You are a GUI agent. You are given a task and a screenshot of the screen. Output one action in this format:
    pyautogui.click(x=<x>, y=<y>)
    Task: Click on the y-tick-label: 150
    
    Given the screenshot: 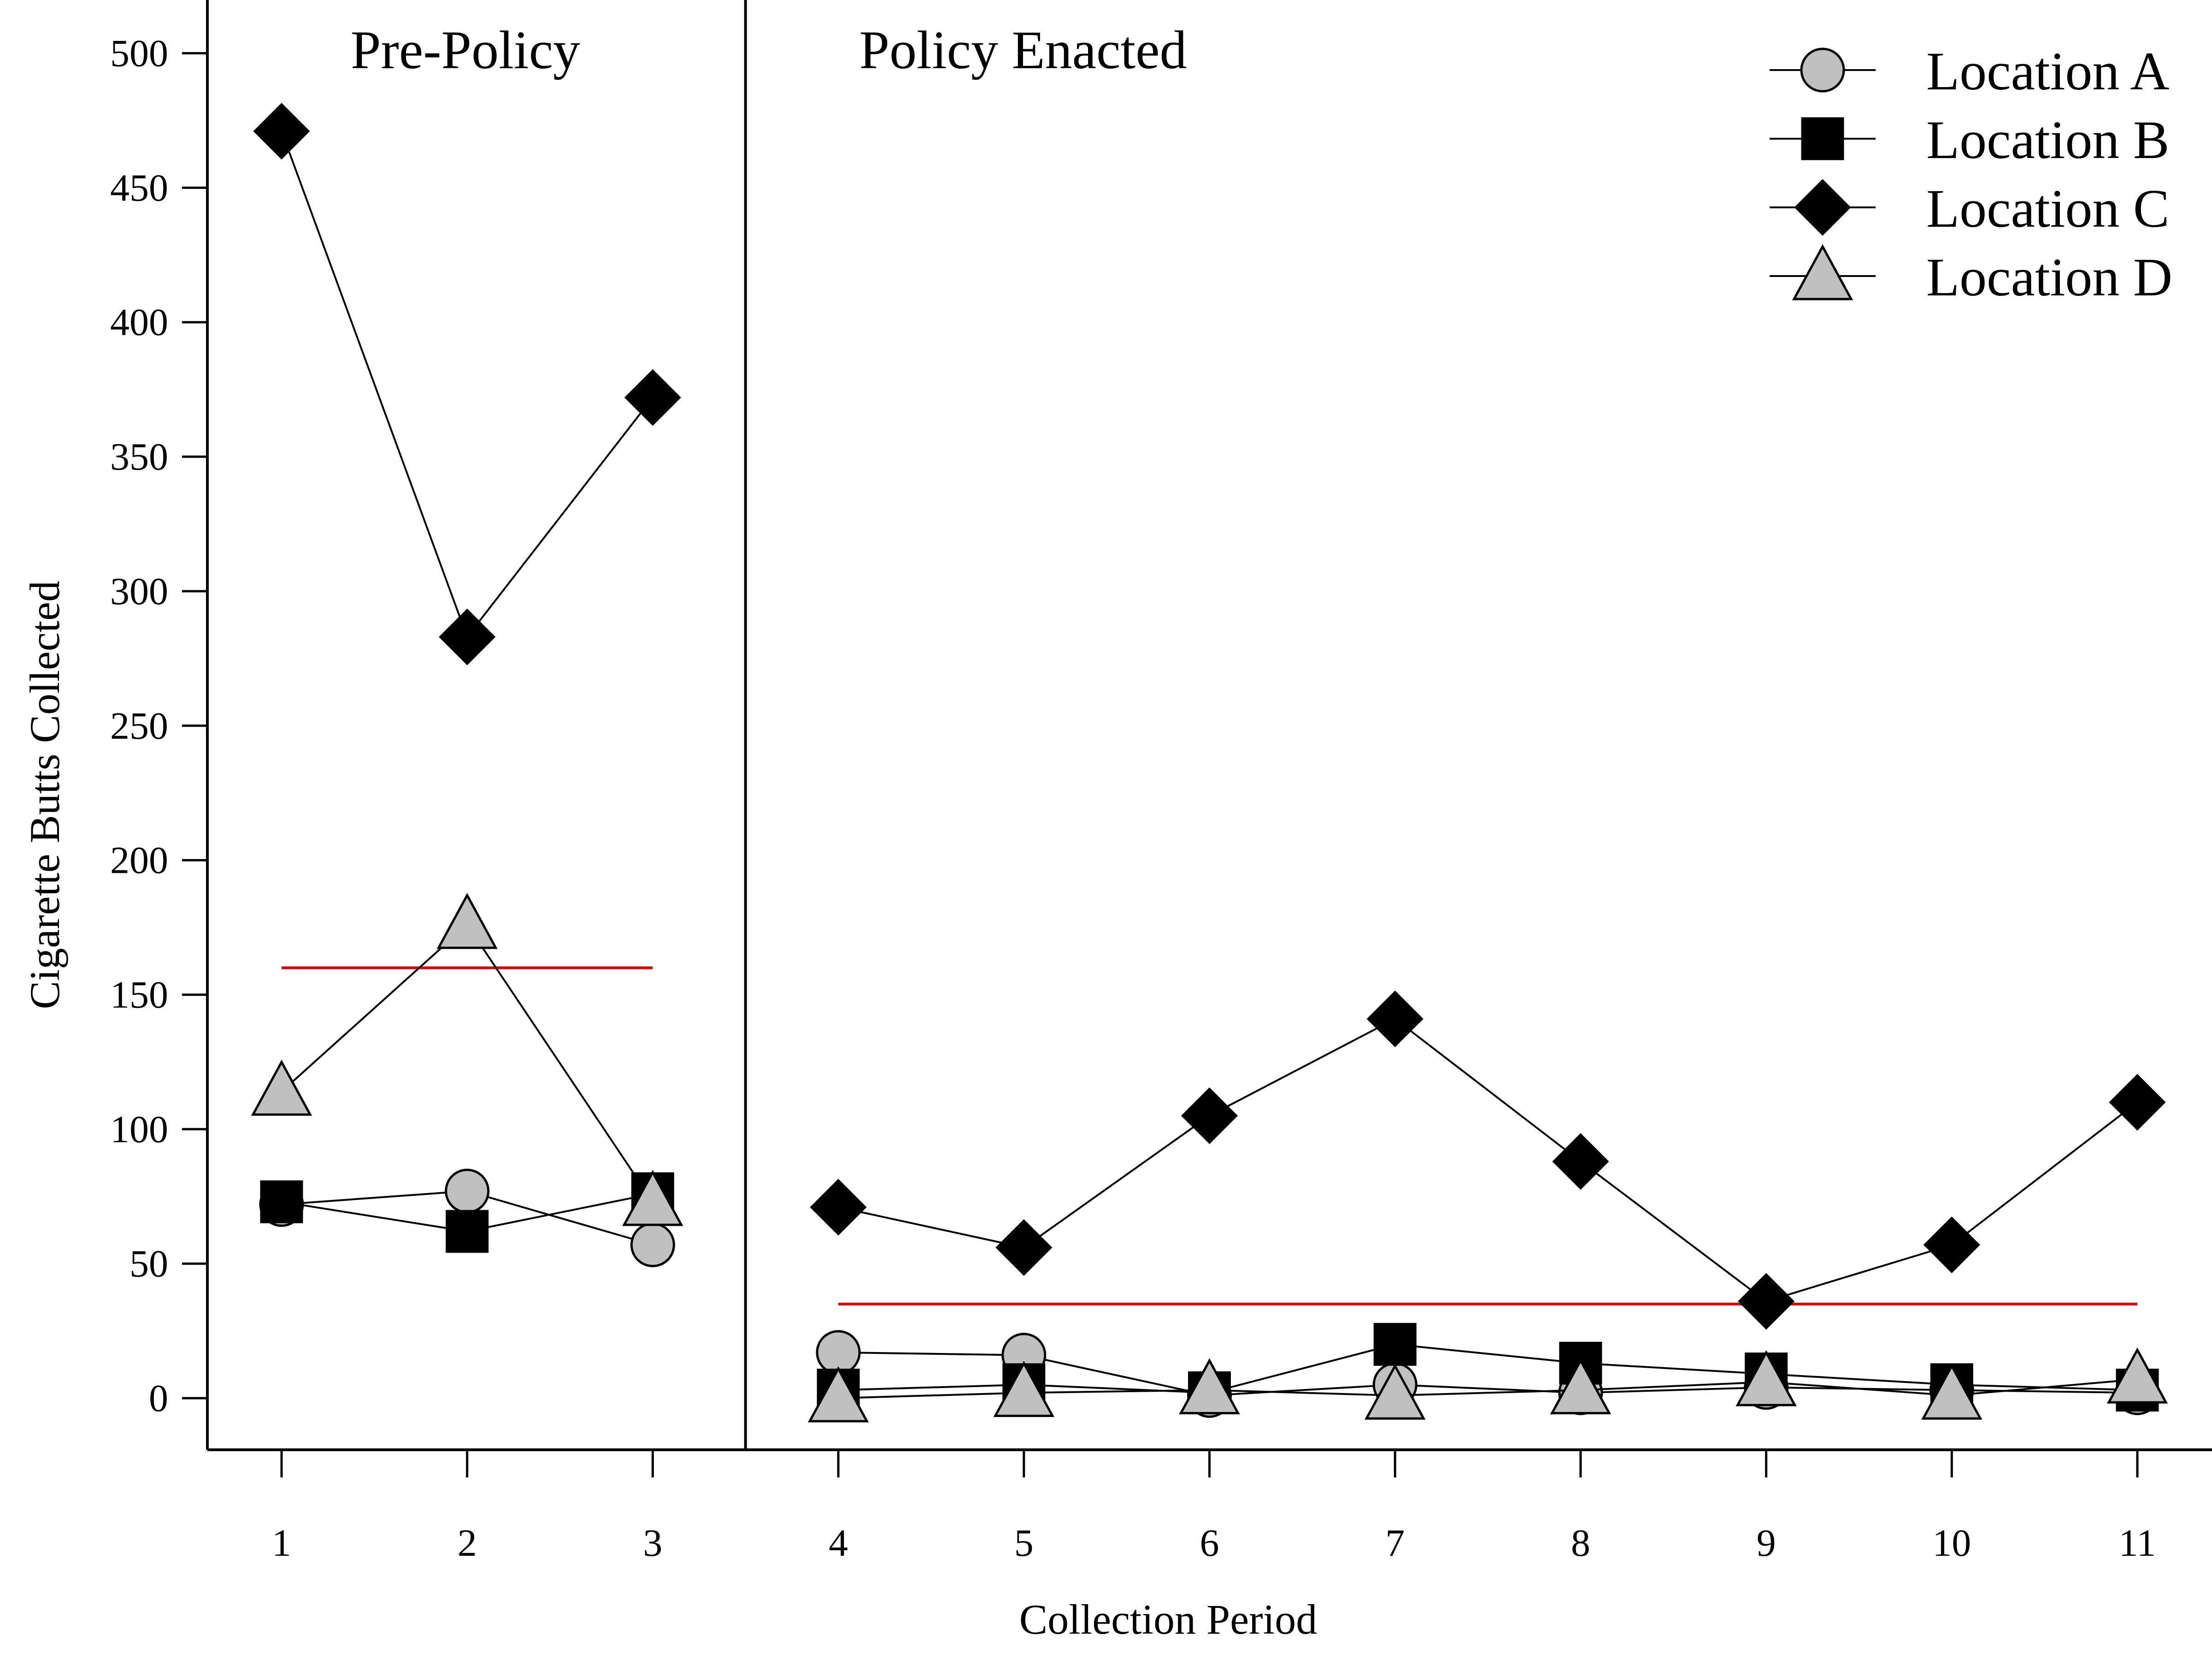 What is the action you would take?
    pyautogui.click(x=139, y=994)
    